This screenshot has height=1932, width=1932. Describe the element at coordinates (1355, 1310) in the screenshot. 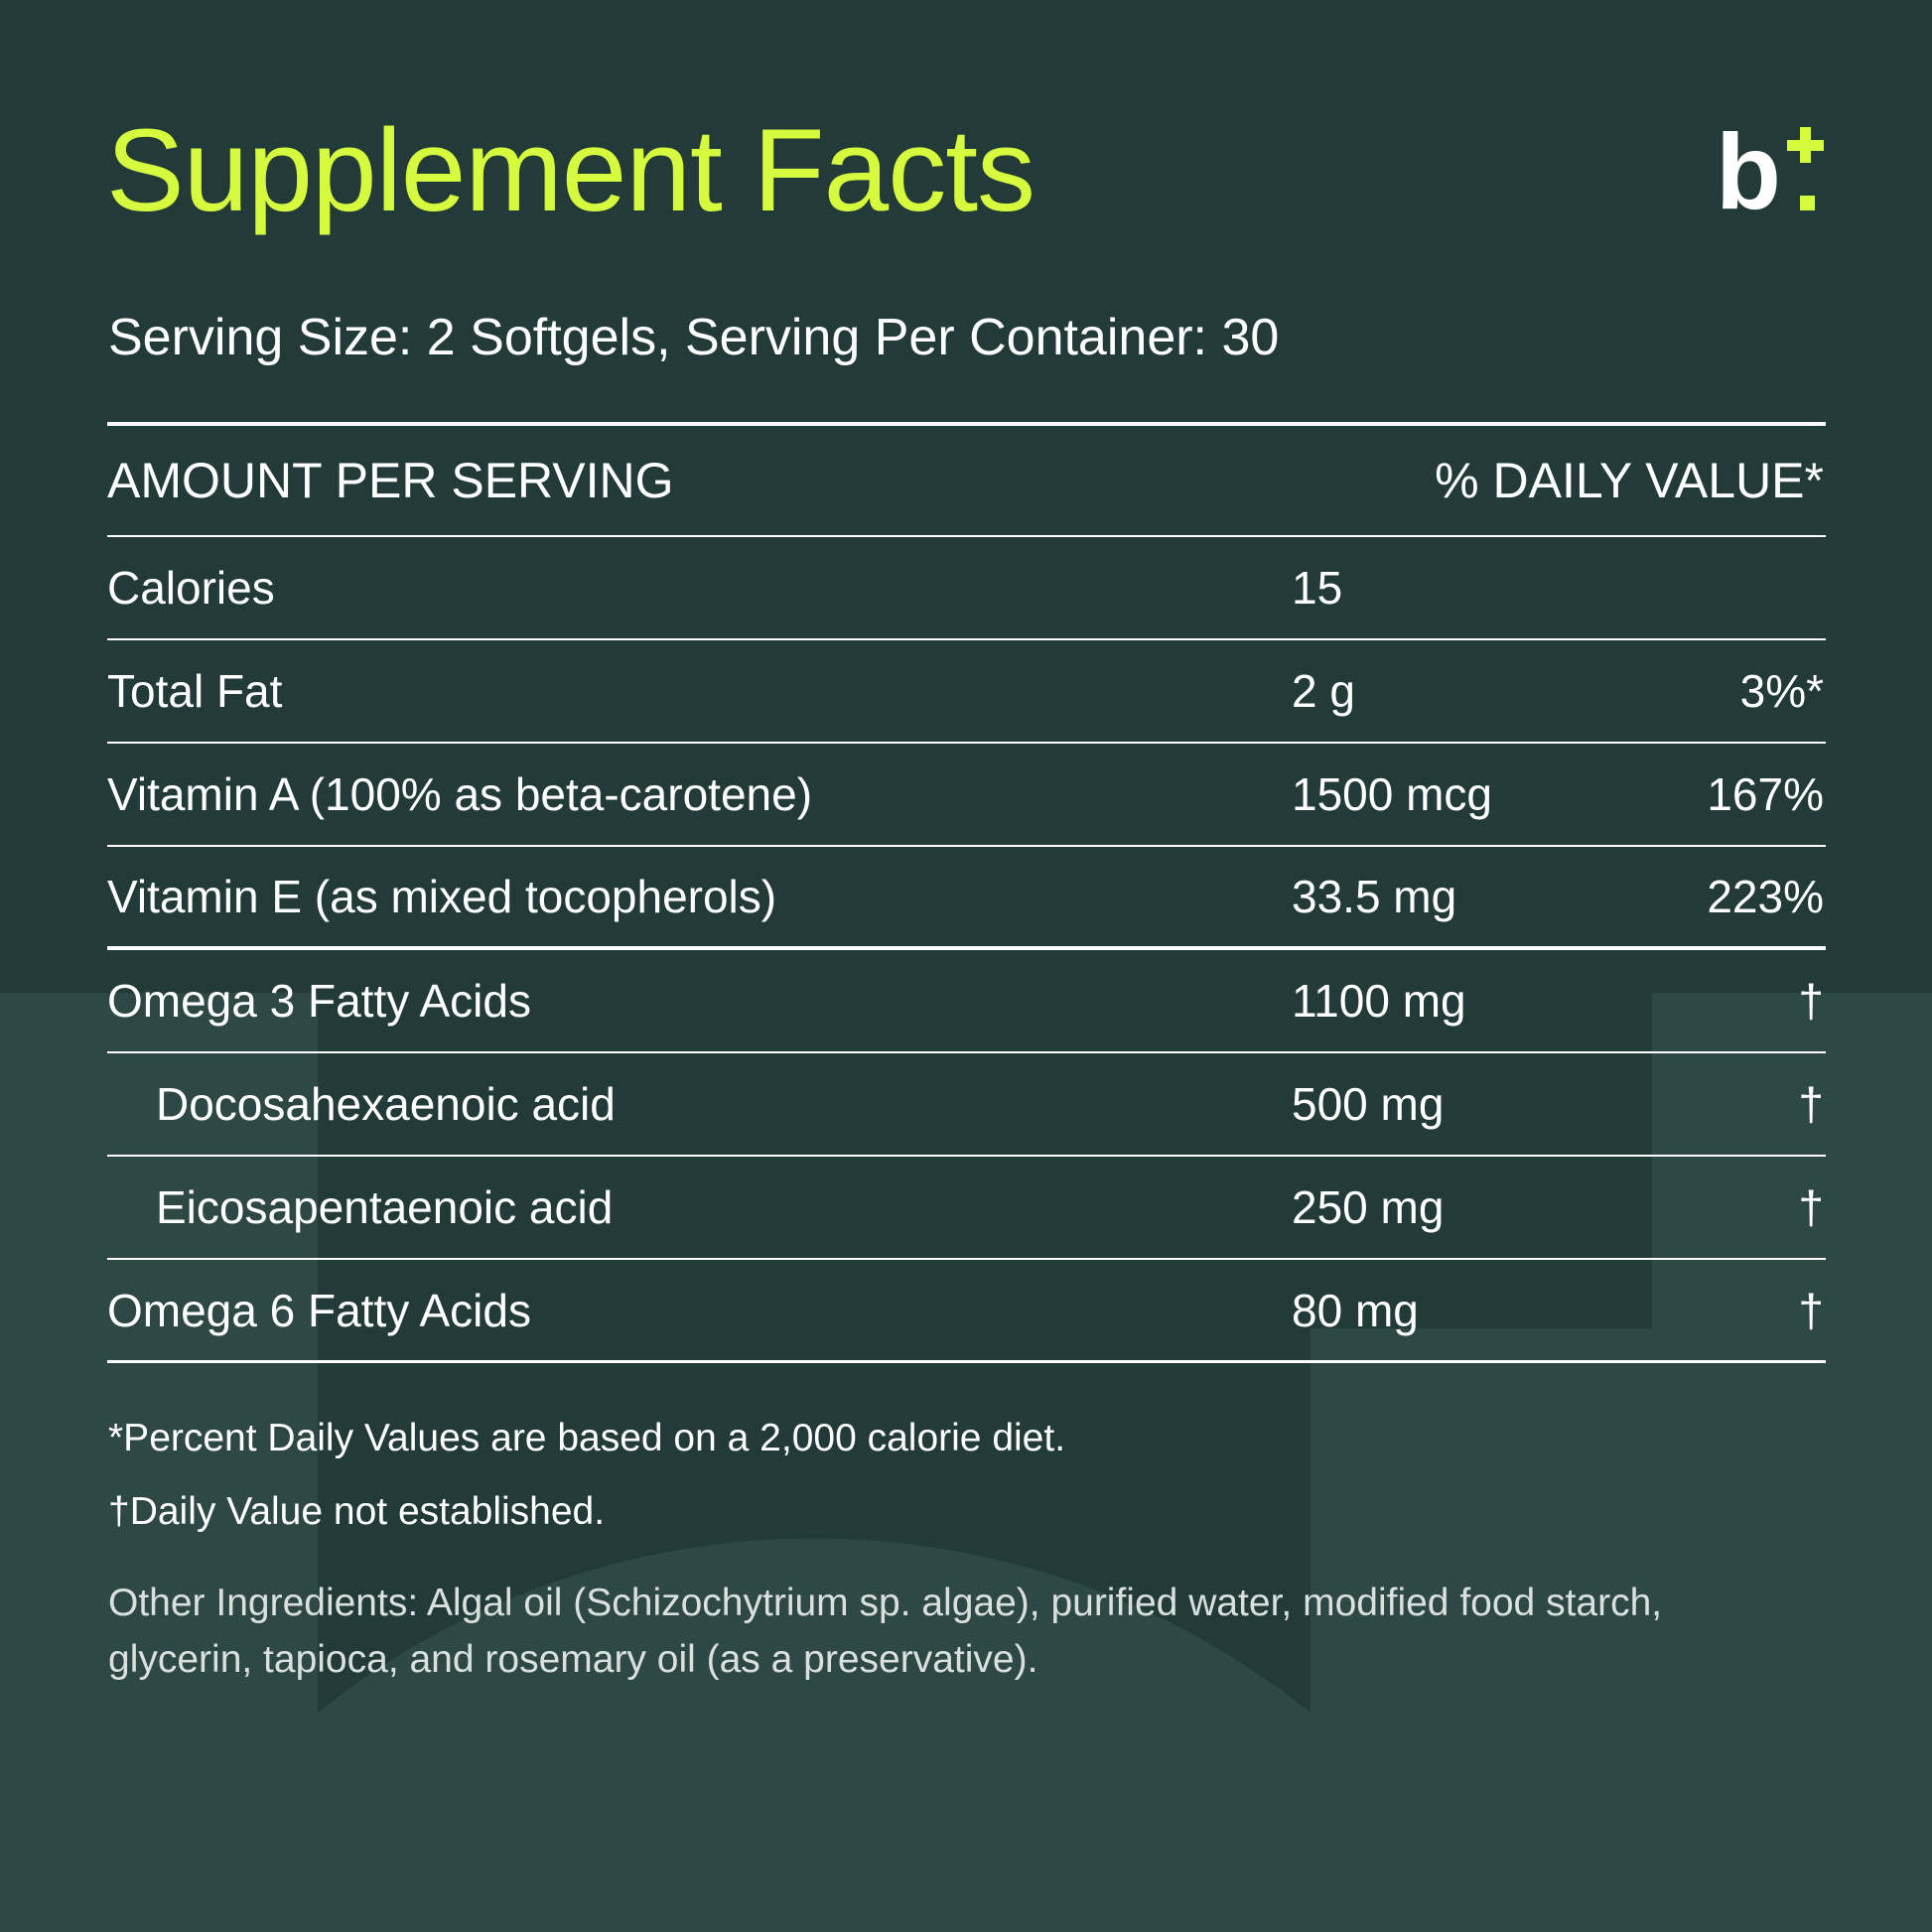

I see `nutrient-amount: 80 mg` at that location.